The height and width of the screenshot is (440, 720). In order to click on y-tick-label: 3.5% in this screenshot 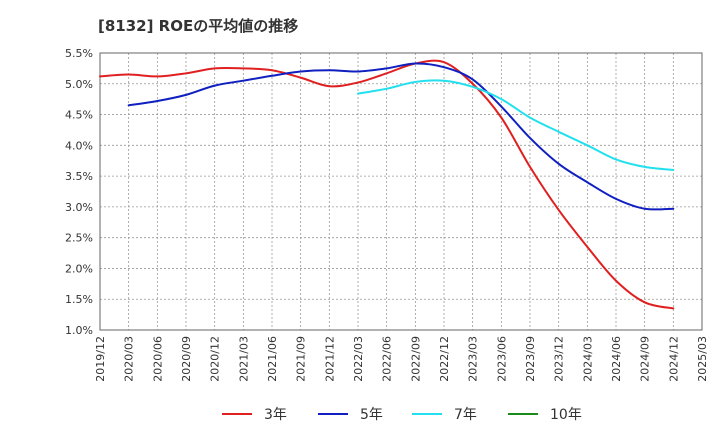, I will do `click(79, 176)`.